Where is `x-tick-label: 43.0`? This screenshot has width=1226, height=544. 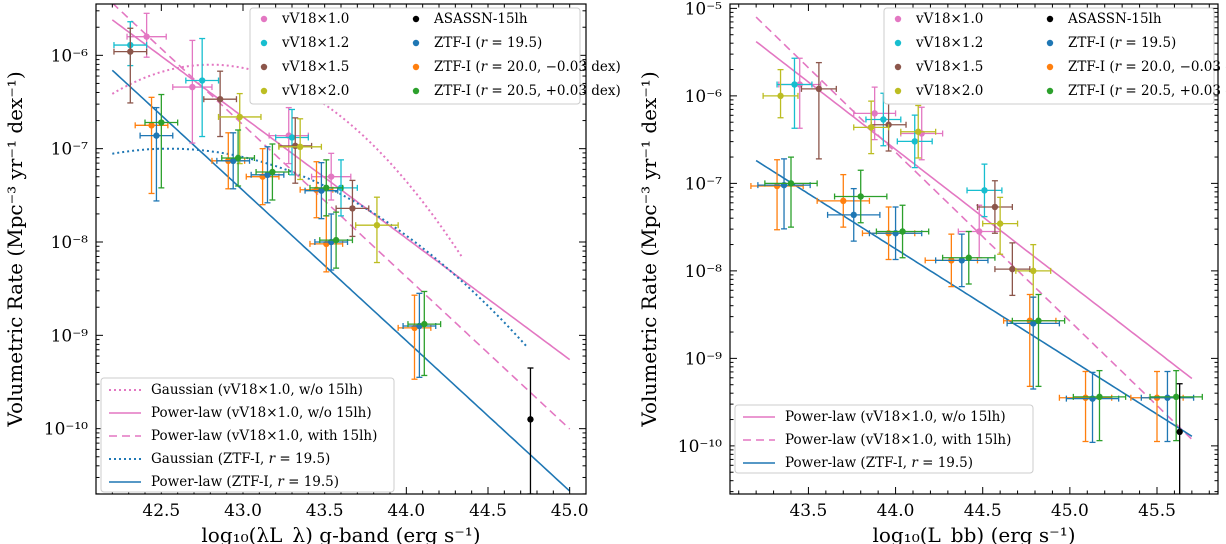
x-tick-label: 43.0 is located at coordinates (243, 511).